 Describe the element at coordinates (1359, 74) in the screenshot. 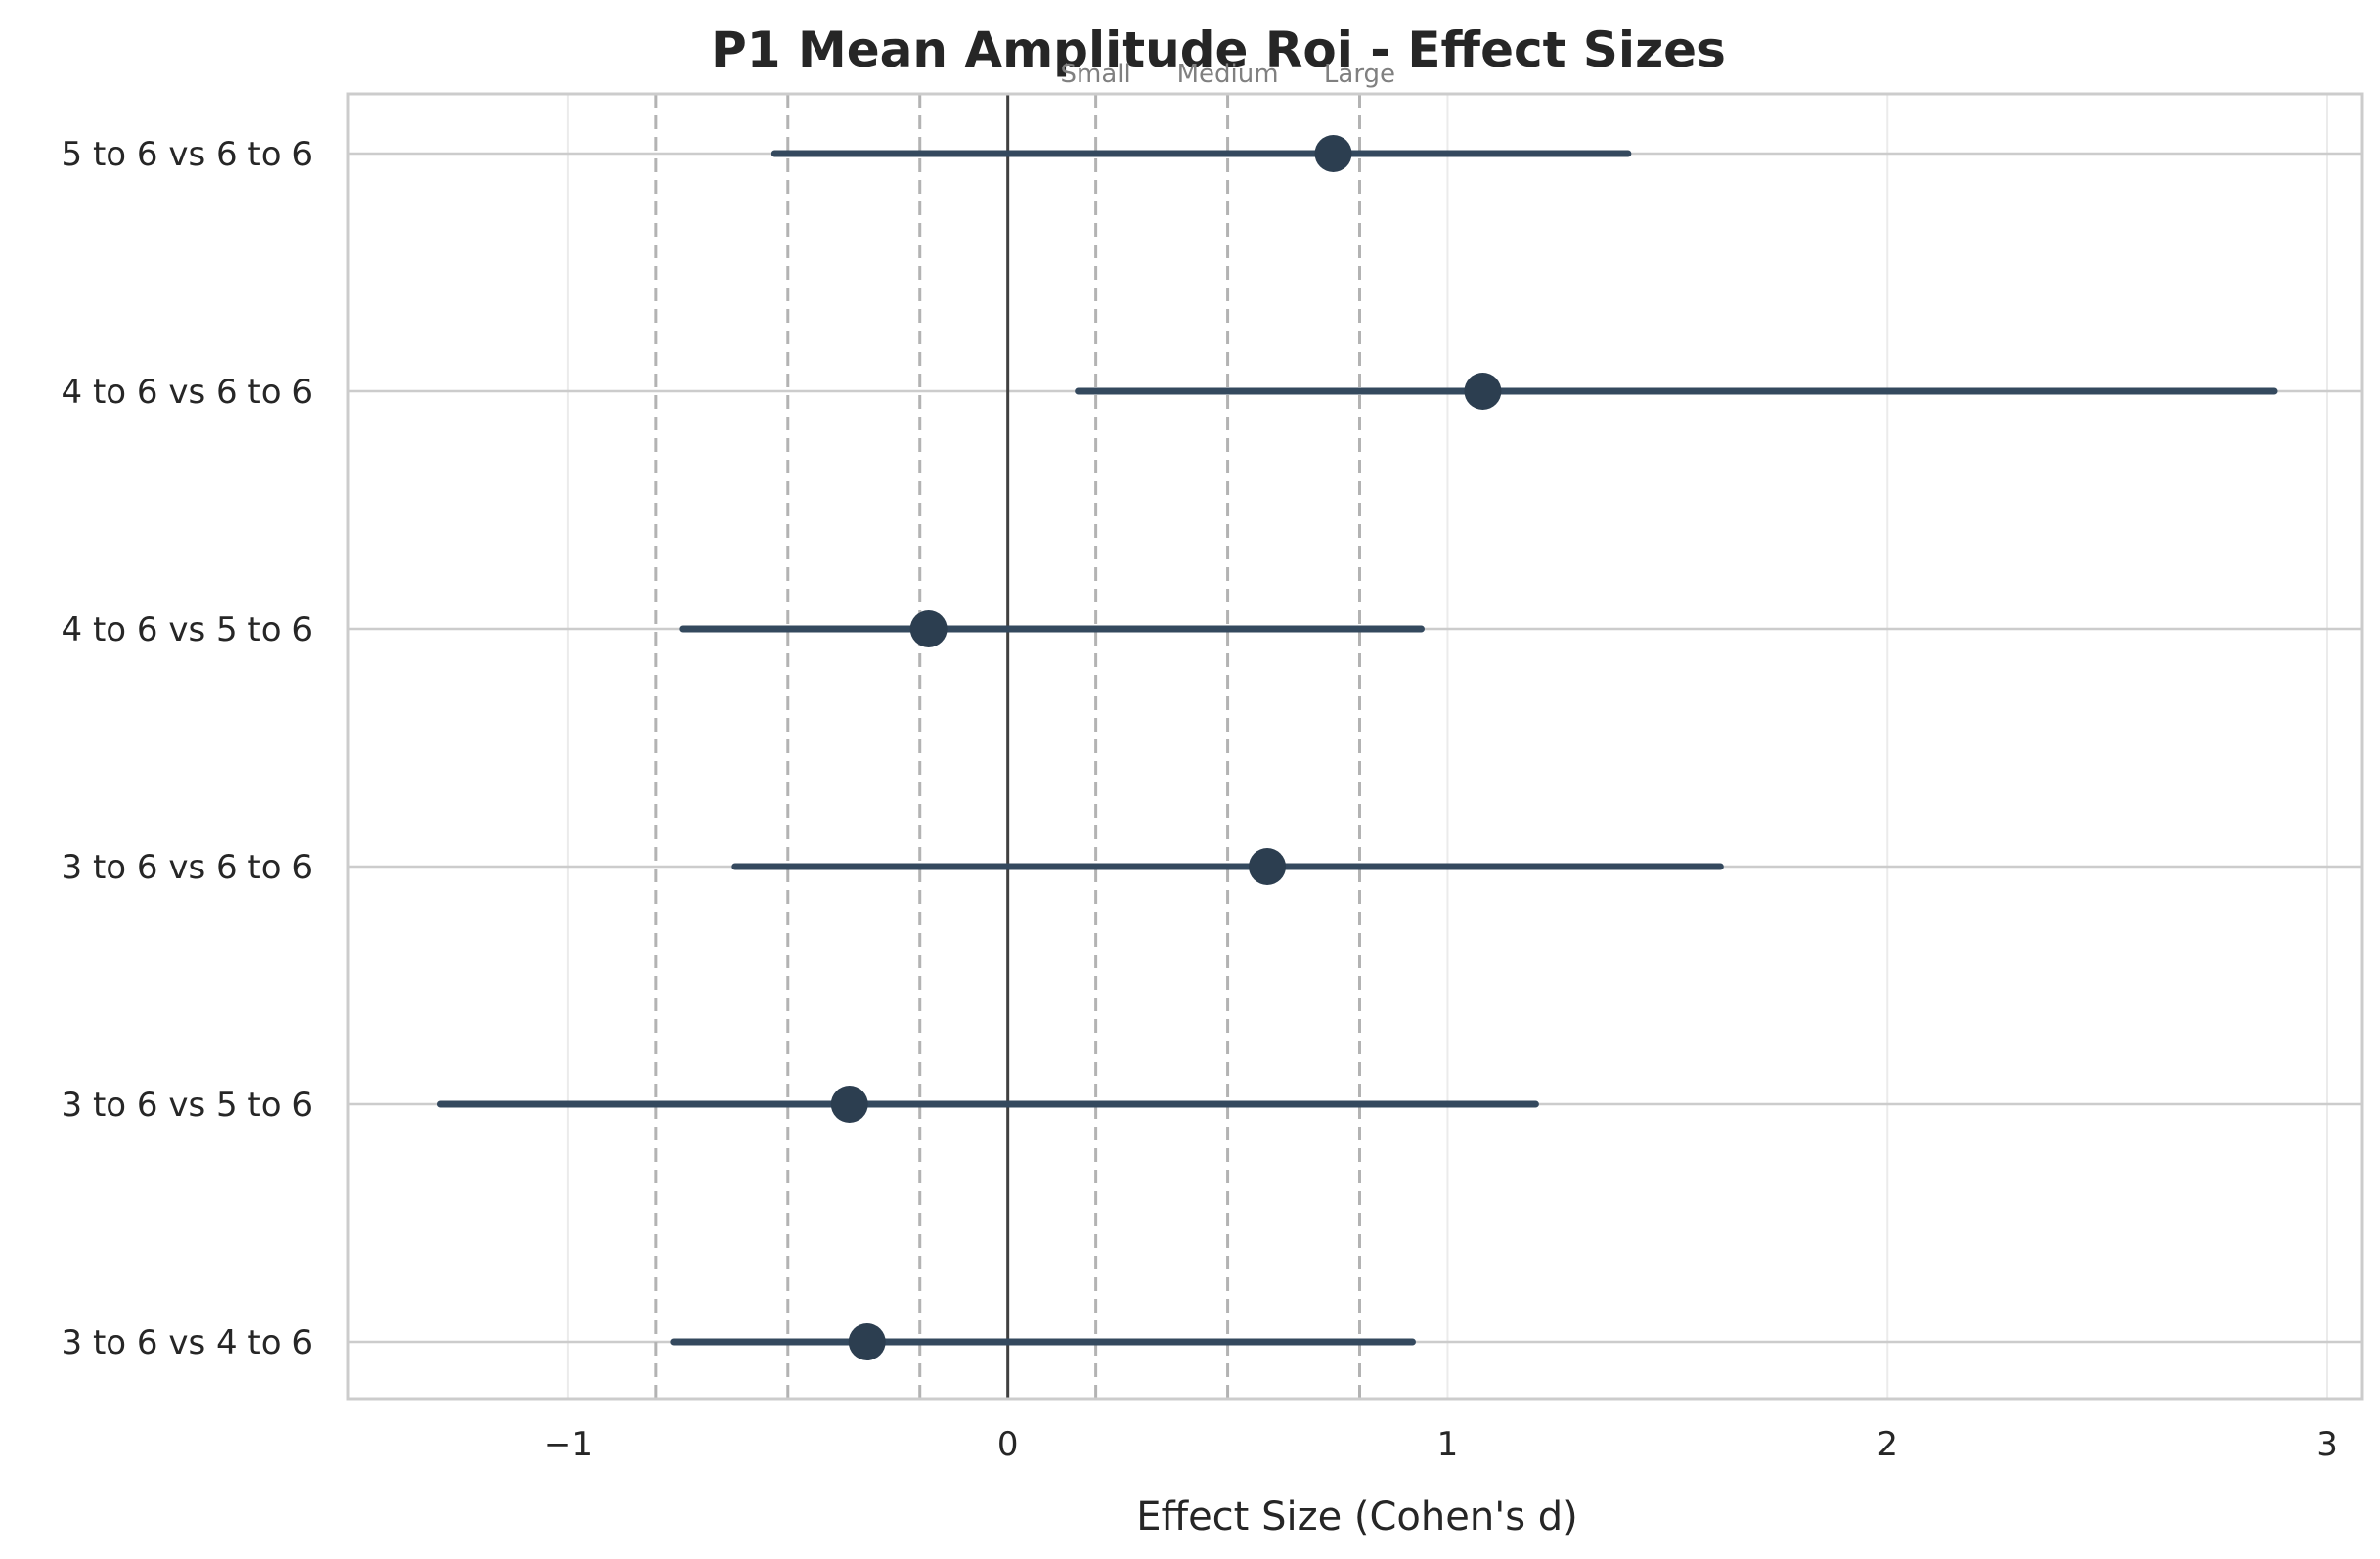

I see `reference-label: Large` at that location.